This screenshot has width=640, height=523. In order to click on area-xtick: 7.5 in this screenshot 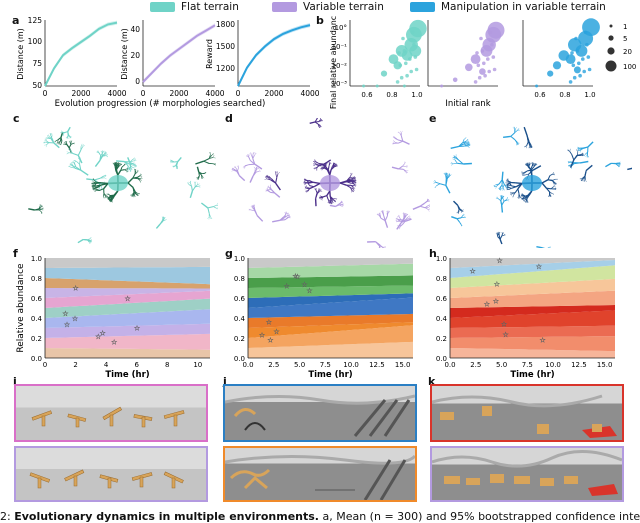, I will do `click(325, 365)`.